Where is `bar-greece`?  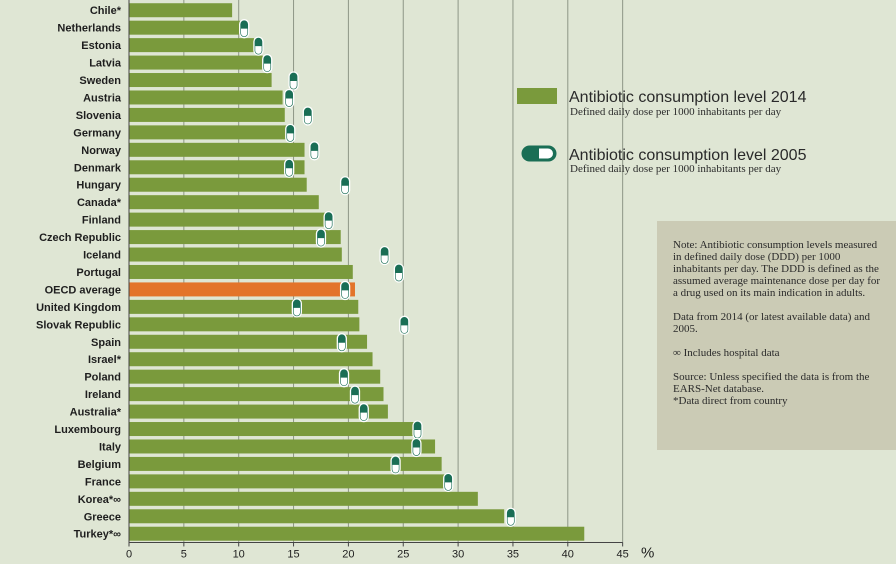
bar-greece is located at coordinates (317, 516).